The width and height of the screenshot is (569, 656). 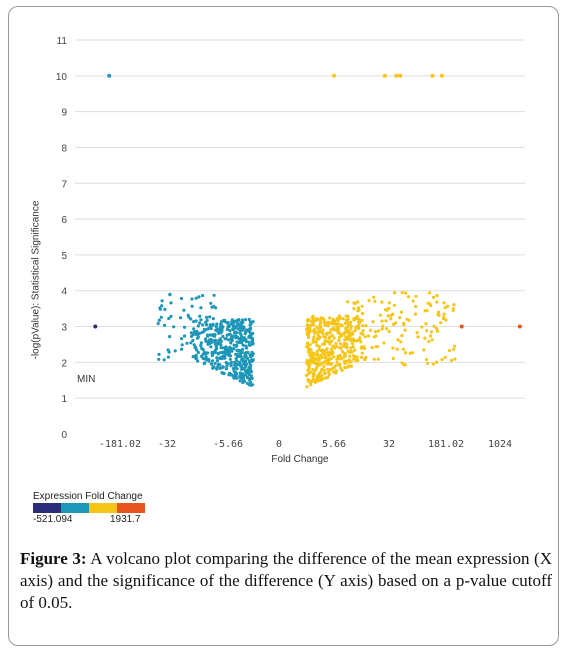 What do you see at coordinates (120, 444) in the screenshot?
I see `x-tick-label: -181.02` at bounding box center [120, 444].